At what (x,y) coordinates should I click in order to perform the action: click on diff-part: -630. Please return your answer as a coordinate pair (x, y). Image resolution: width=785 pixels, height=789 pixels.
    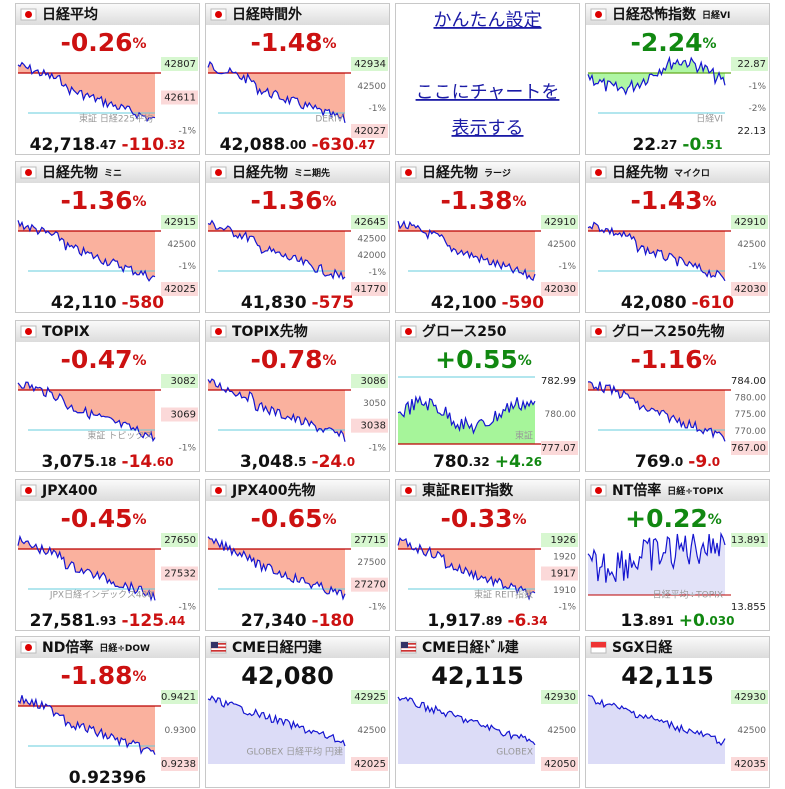
    Looking at the image, I should click on (333, 145).